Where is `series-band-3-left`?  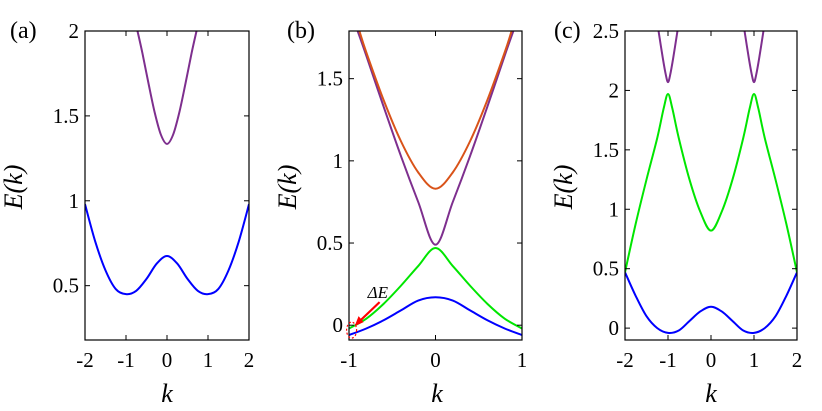 series-band-3-left is located at coordinates (668, 57).